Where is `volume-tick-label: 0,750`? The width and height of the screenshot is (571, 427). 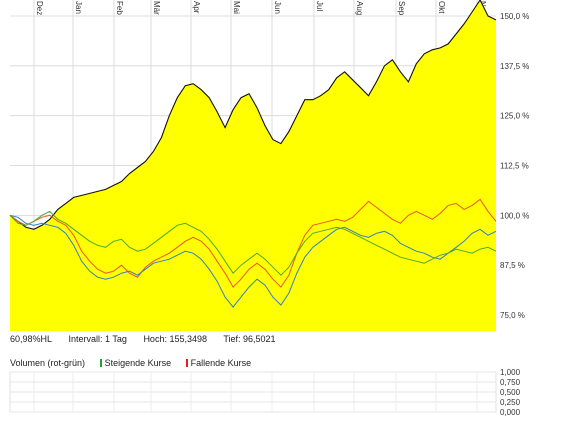
volume-tick-label: 0,750 is located at coordinates (510, 382).